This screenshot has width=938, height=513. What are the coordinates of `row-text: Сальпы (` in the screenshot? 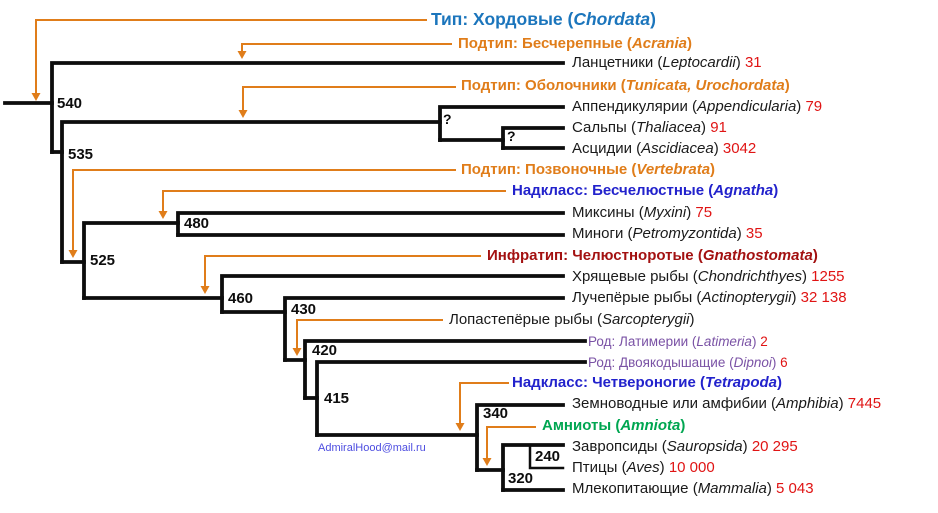 It's located at (604, 127).